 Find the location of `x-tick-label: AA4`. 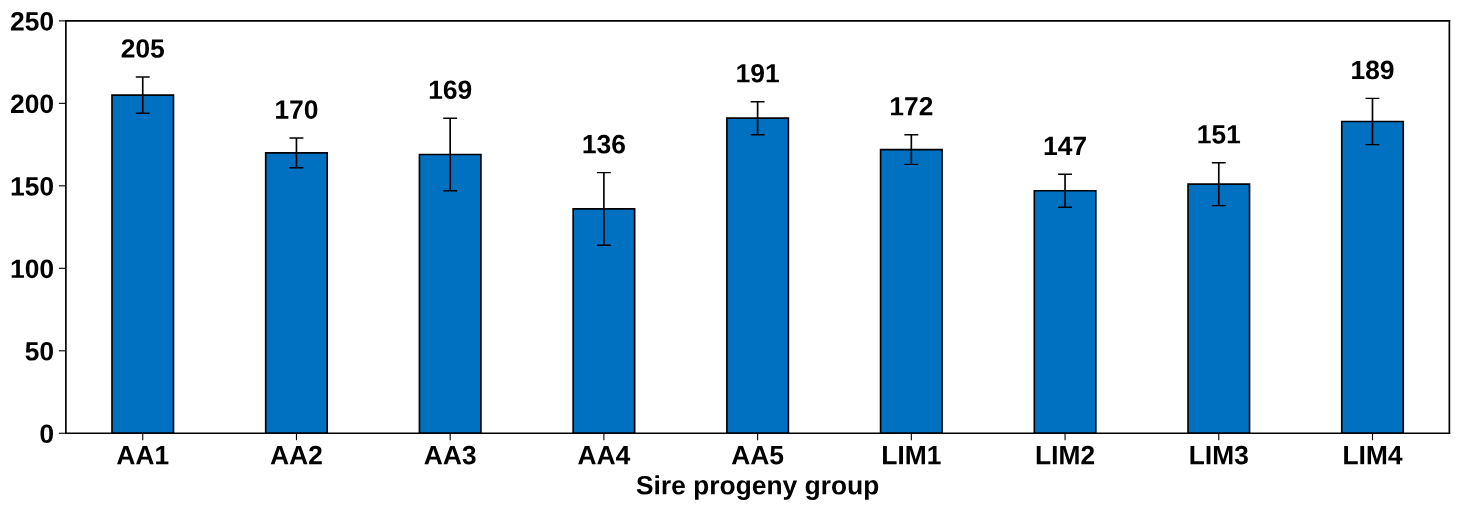

x-tick-label: AA4 is located at coordinates (604, 455).